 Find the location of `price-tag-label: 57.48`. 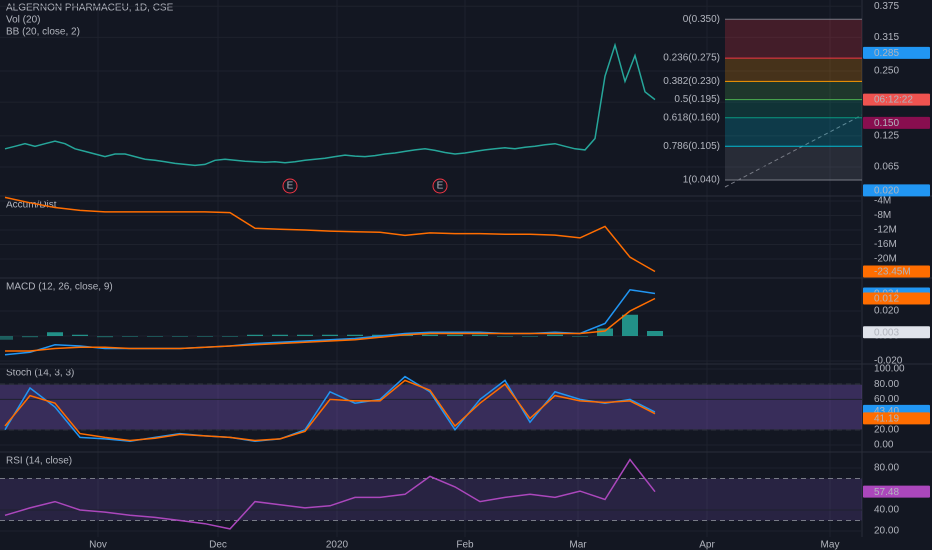

price-tag-label: 57.48 is located at coordinates (886, 492).